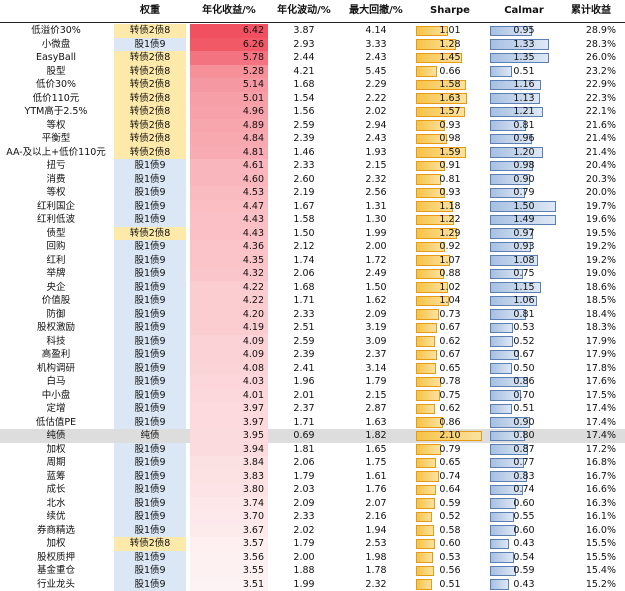 This screenshot has height=591, width=625. Describe the element at coordinates (56, 328) in the screenshot. I see `strategy-name: 股权激励` at that location.